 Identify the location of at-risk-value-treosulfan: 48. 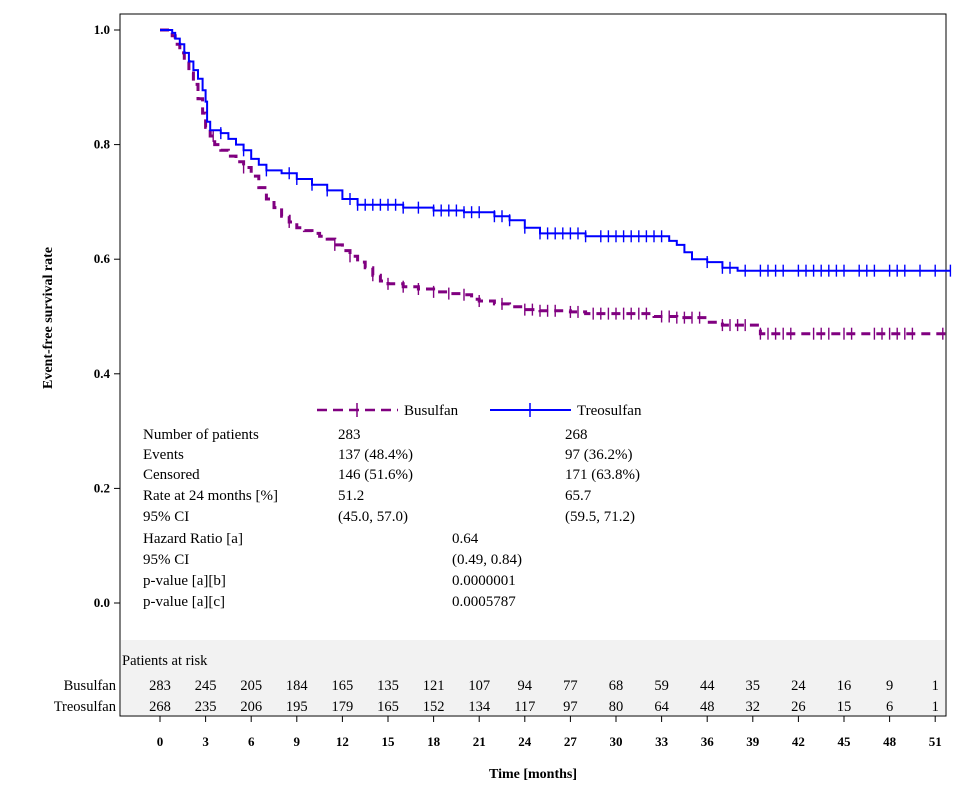
(707, 707).